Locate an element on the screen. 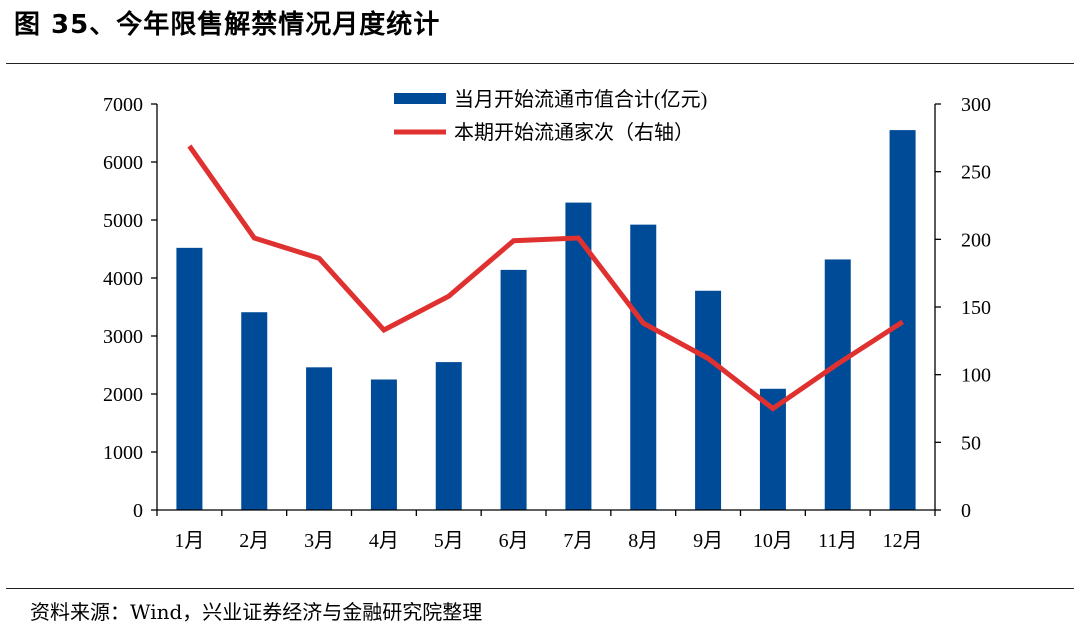  y-right-tick-label: 200 is located at coordinates (976, 240).